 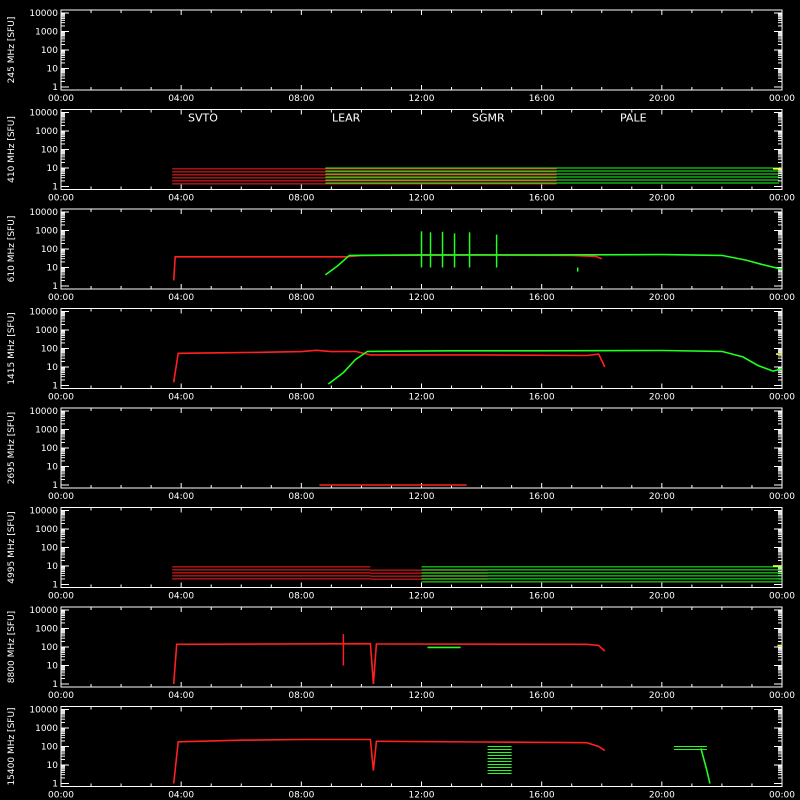 I want to click on y-axis-label: 245 MHz [SFU], so click(x=12, y=50).